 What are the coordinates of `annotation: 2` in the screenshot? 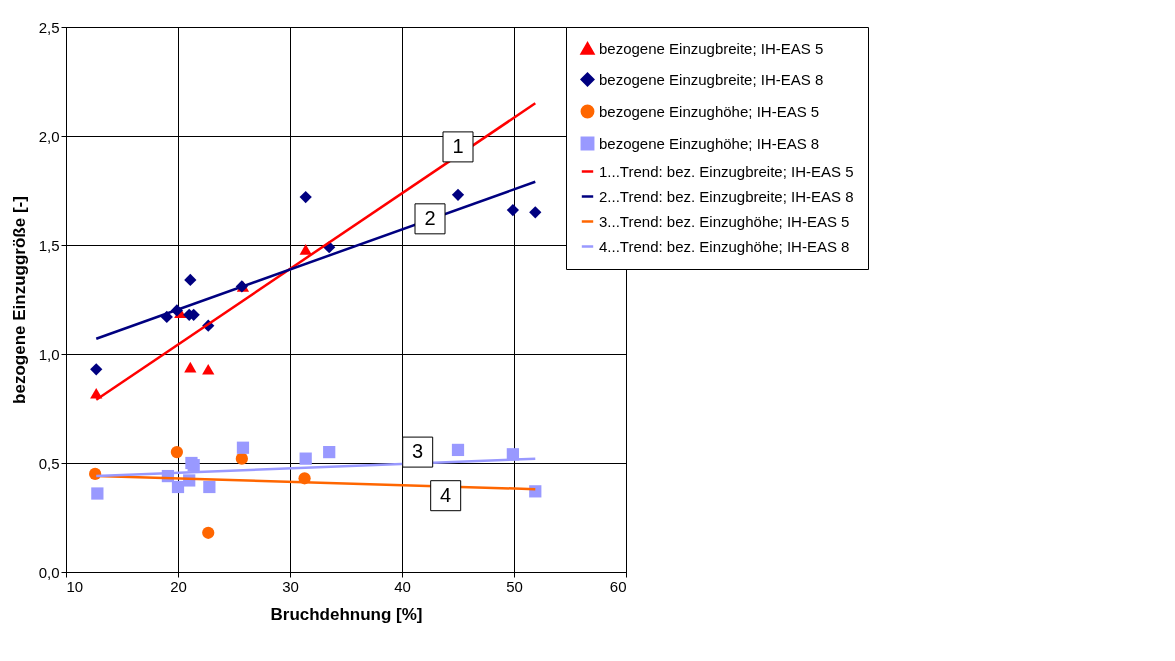 It's located at (430, 217).